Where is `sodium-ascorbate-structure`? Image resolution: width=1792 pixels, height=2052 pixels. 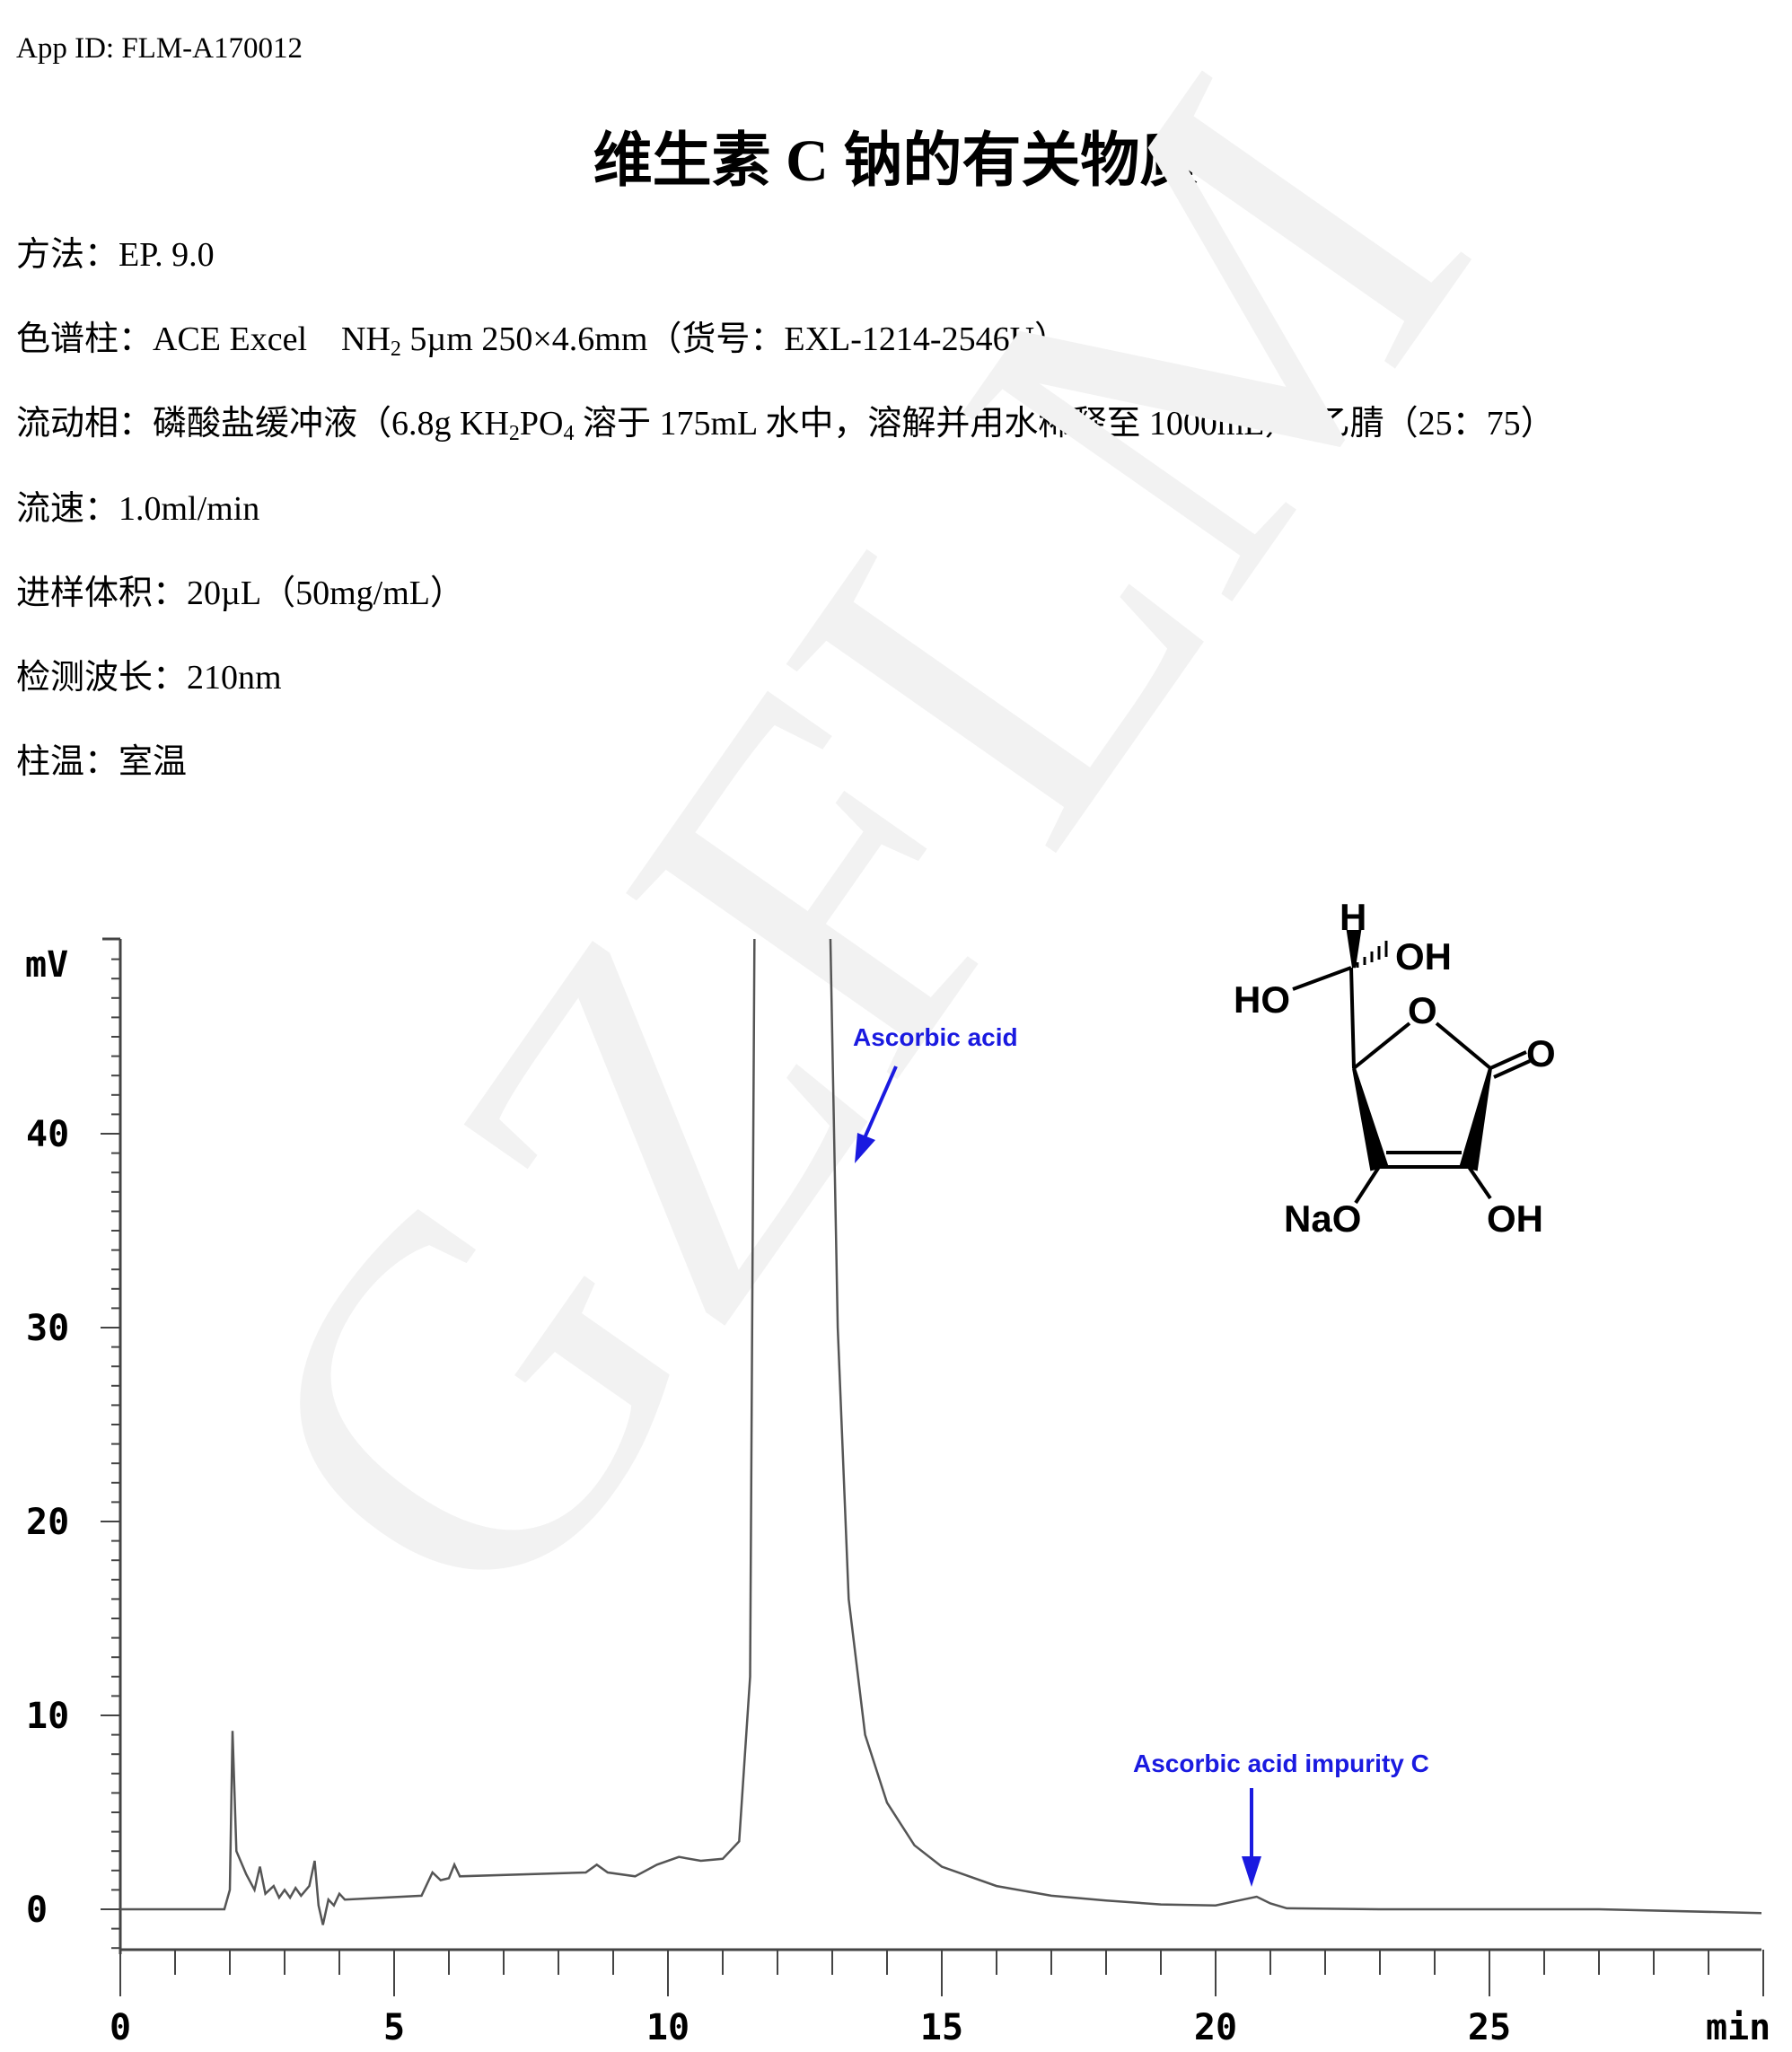
sodium-ascorbate-structure is located at coordinates (1412, 1067).